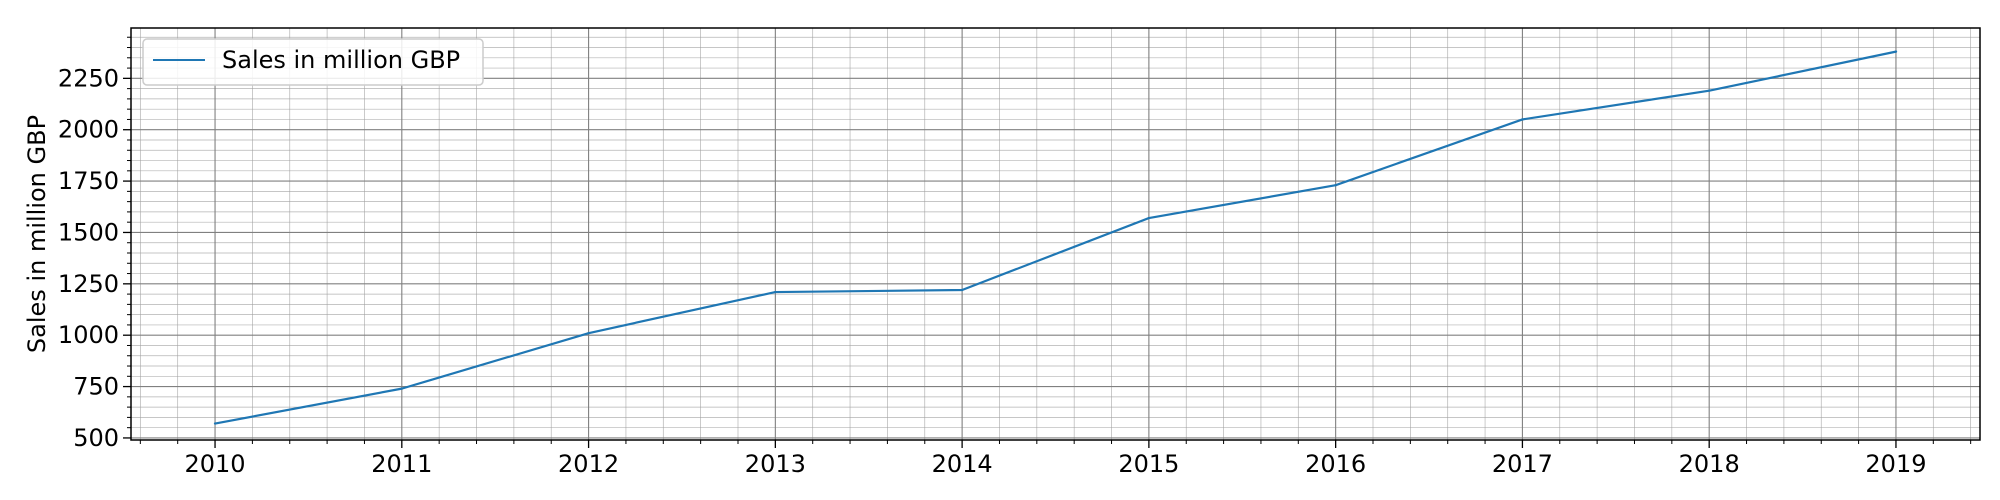 Image resolution: width=2000 pixels, height=500 pixels. What do you see at coordinates (962, 464) in the screenshot?
I see `x-tick-label: 2014` at bounding box center [962, 464].